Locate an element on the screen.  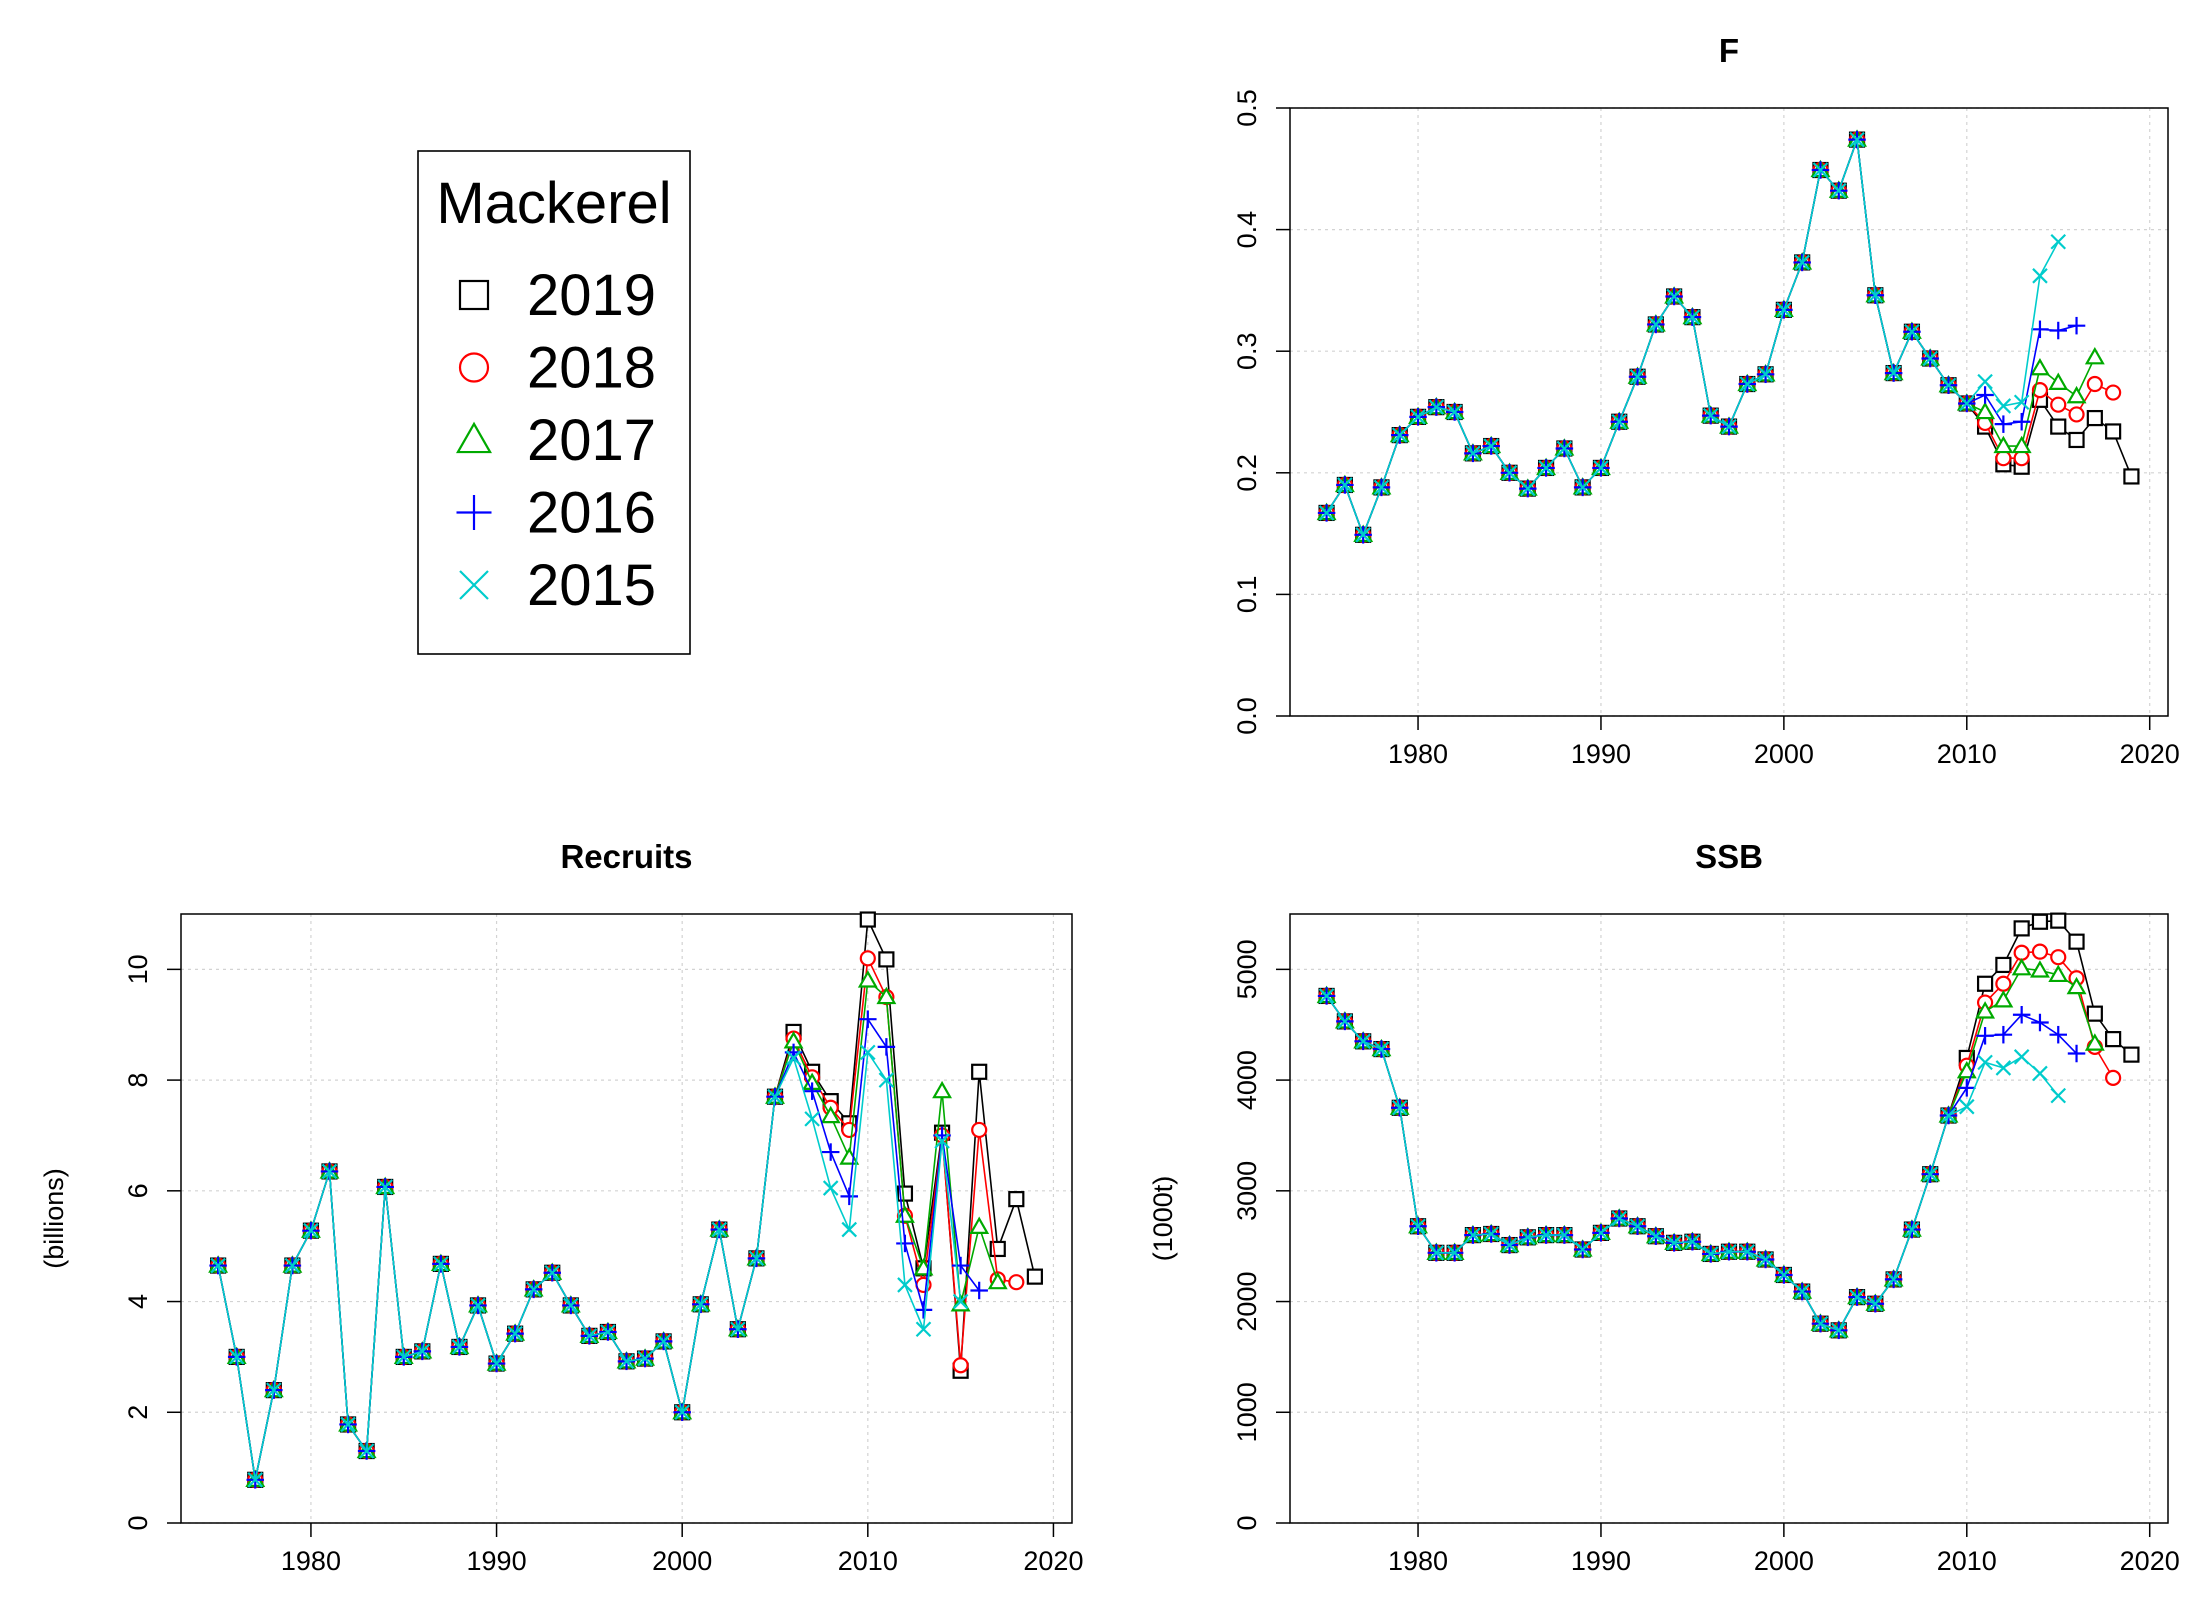
legend-label-2015: 2015 is located at coordinates (591, 585).